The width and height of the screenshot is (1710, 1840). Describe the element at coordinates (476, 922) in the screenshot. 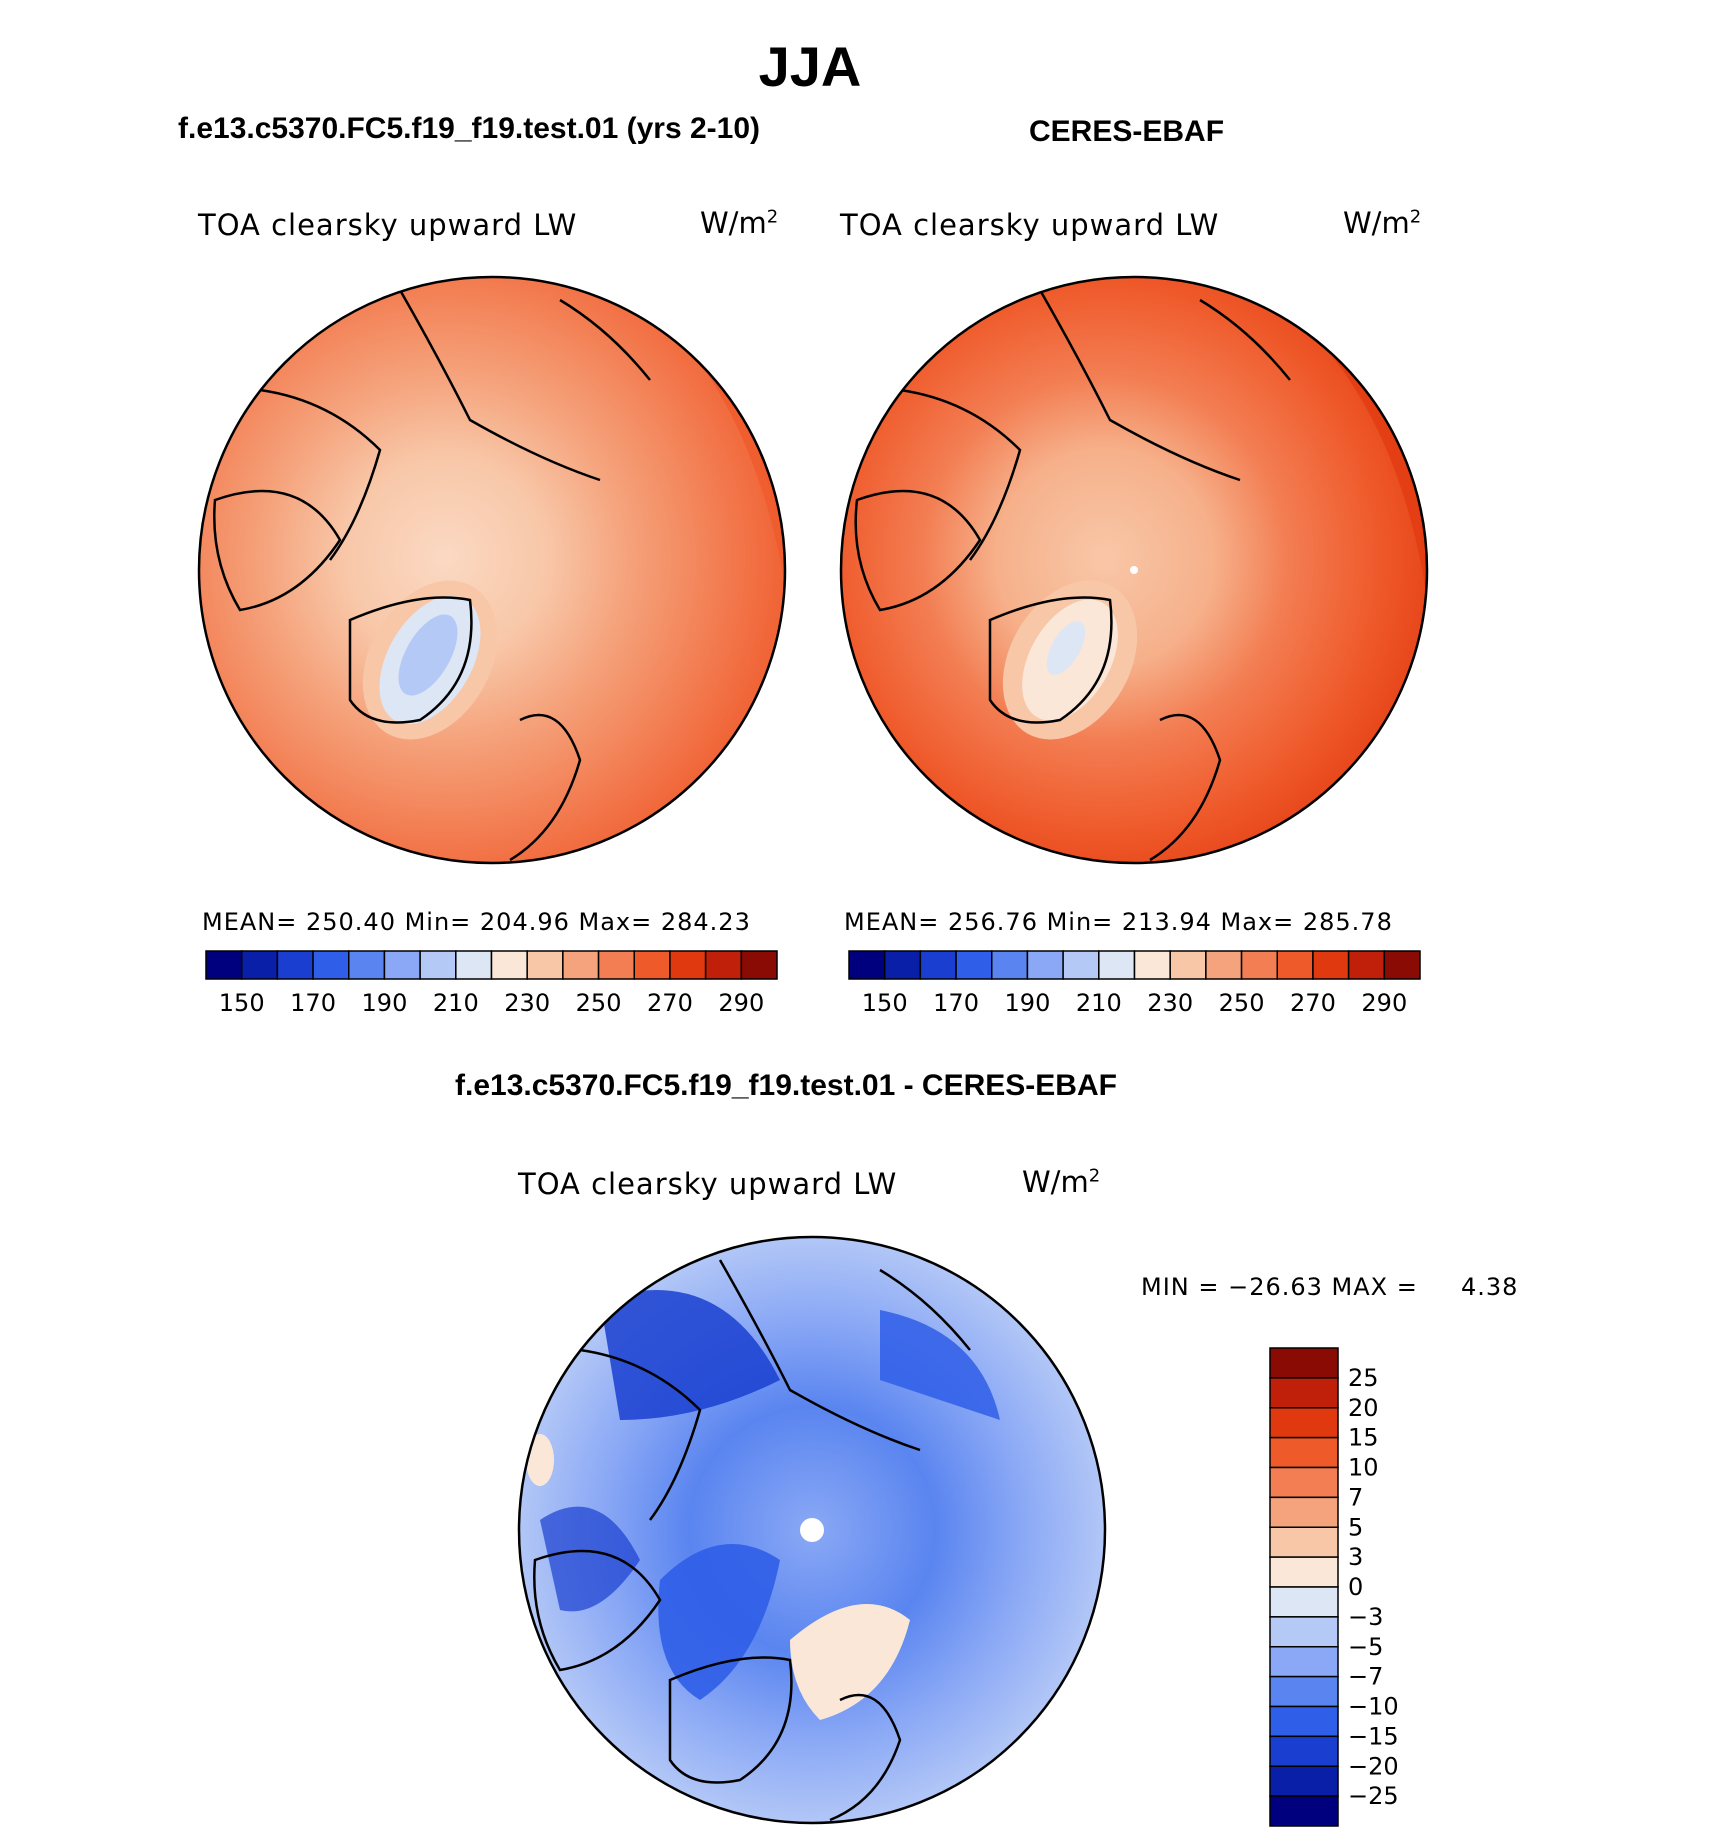

I see `model-stats: MEAN= 250.40 Min= 204.96 Max= 284.23` at that location.